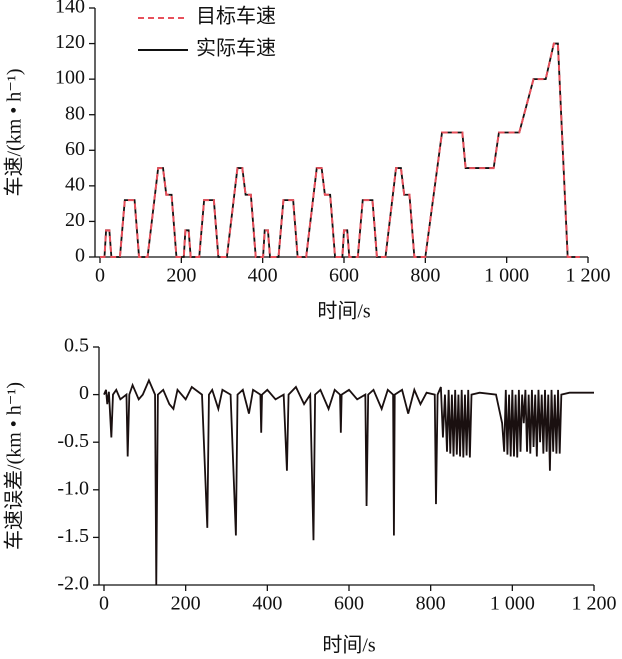 This screenshot has height=659, width=622. Describe the element at coordinates (76, 346) in the screenshot. I see `y-tick-label: 0.5` at that location.